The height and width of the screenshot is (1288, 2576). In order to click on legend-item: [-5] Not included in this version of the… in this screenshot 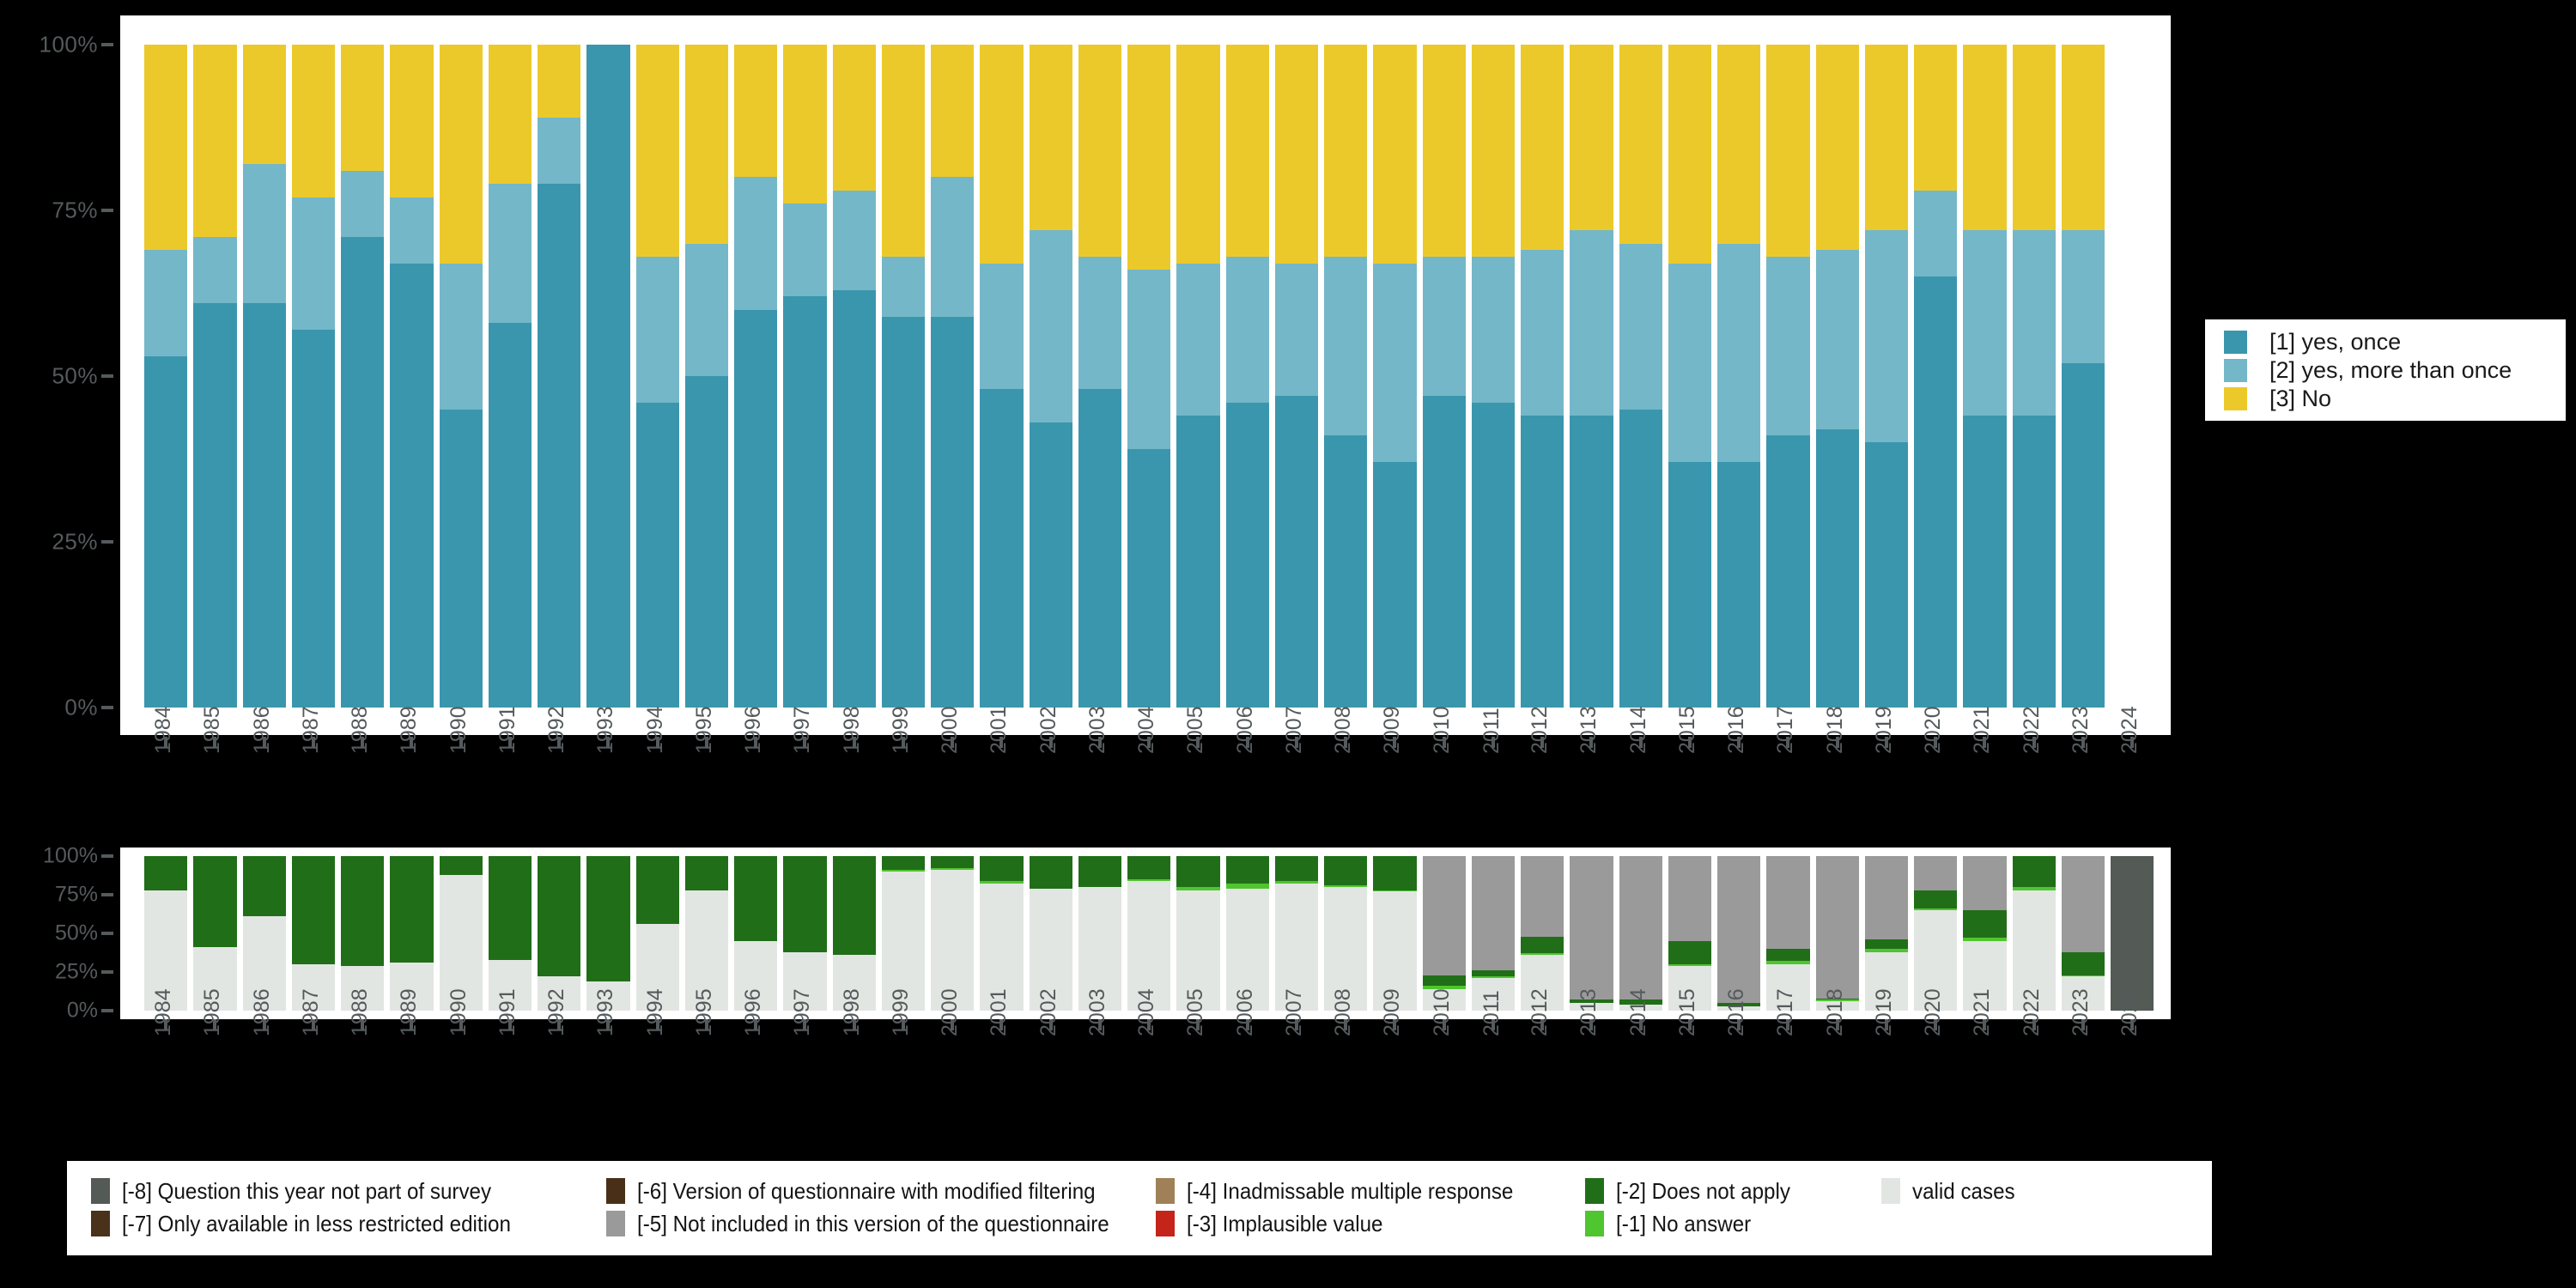, I will do `click(881, 1224)`.